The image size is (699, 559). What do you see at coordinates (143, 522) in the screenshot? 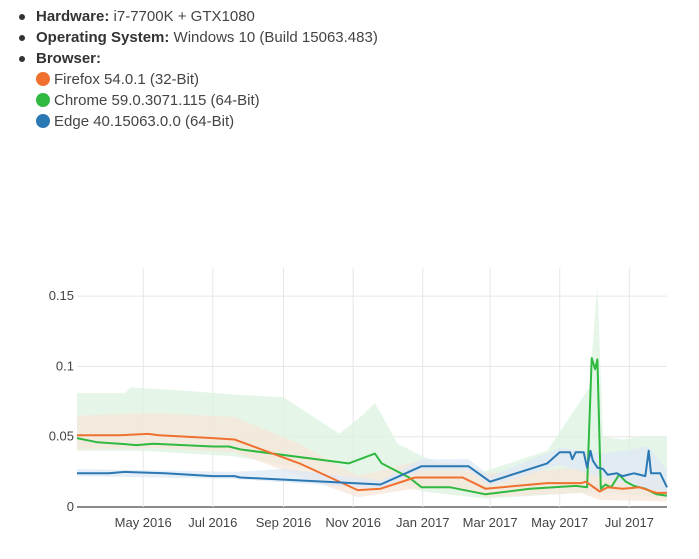
I see `x-tick-label: May 2016` at bounding box center [143, 522].